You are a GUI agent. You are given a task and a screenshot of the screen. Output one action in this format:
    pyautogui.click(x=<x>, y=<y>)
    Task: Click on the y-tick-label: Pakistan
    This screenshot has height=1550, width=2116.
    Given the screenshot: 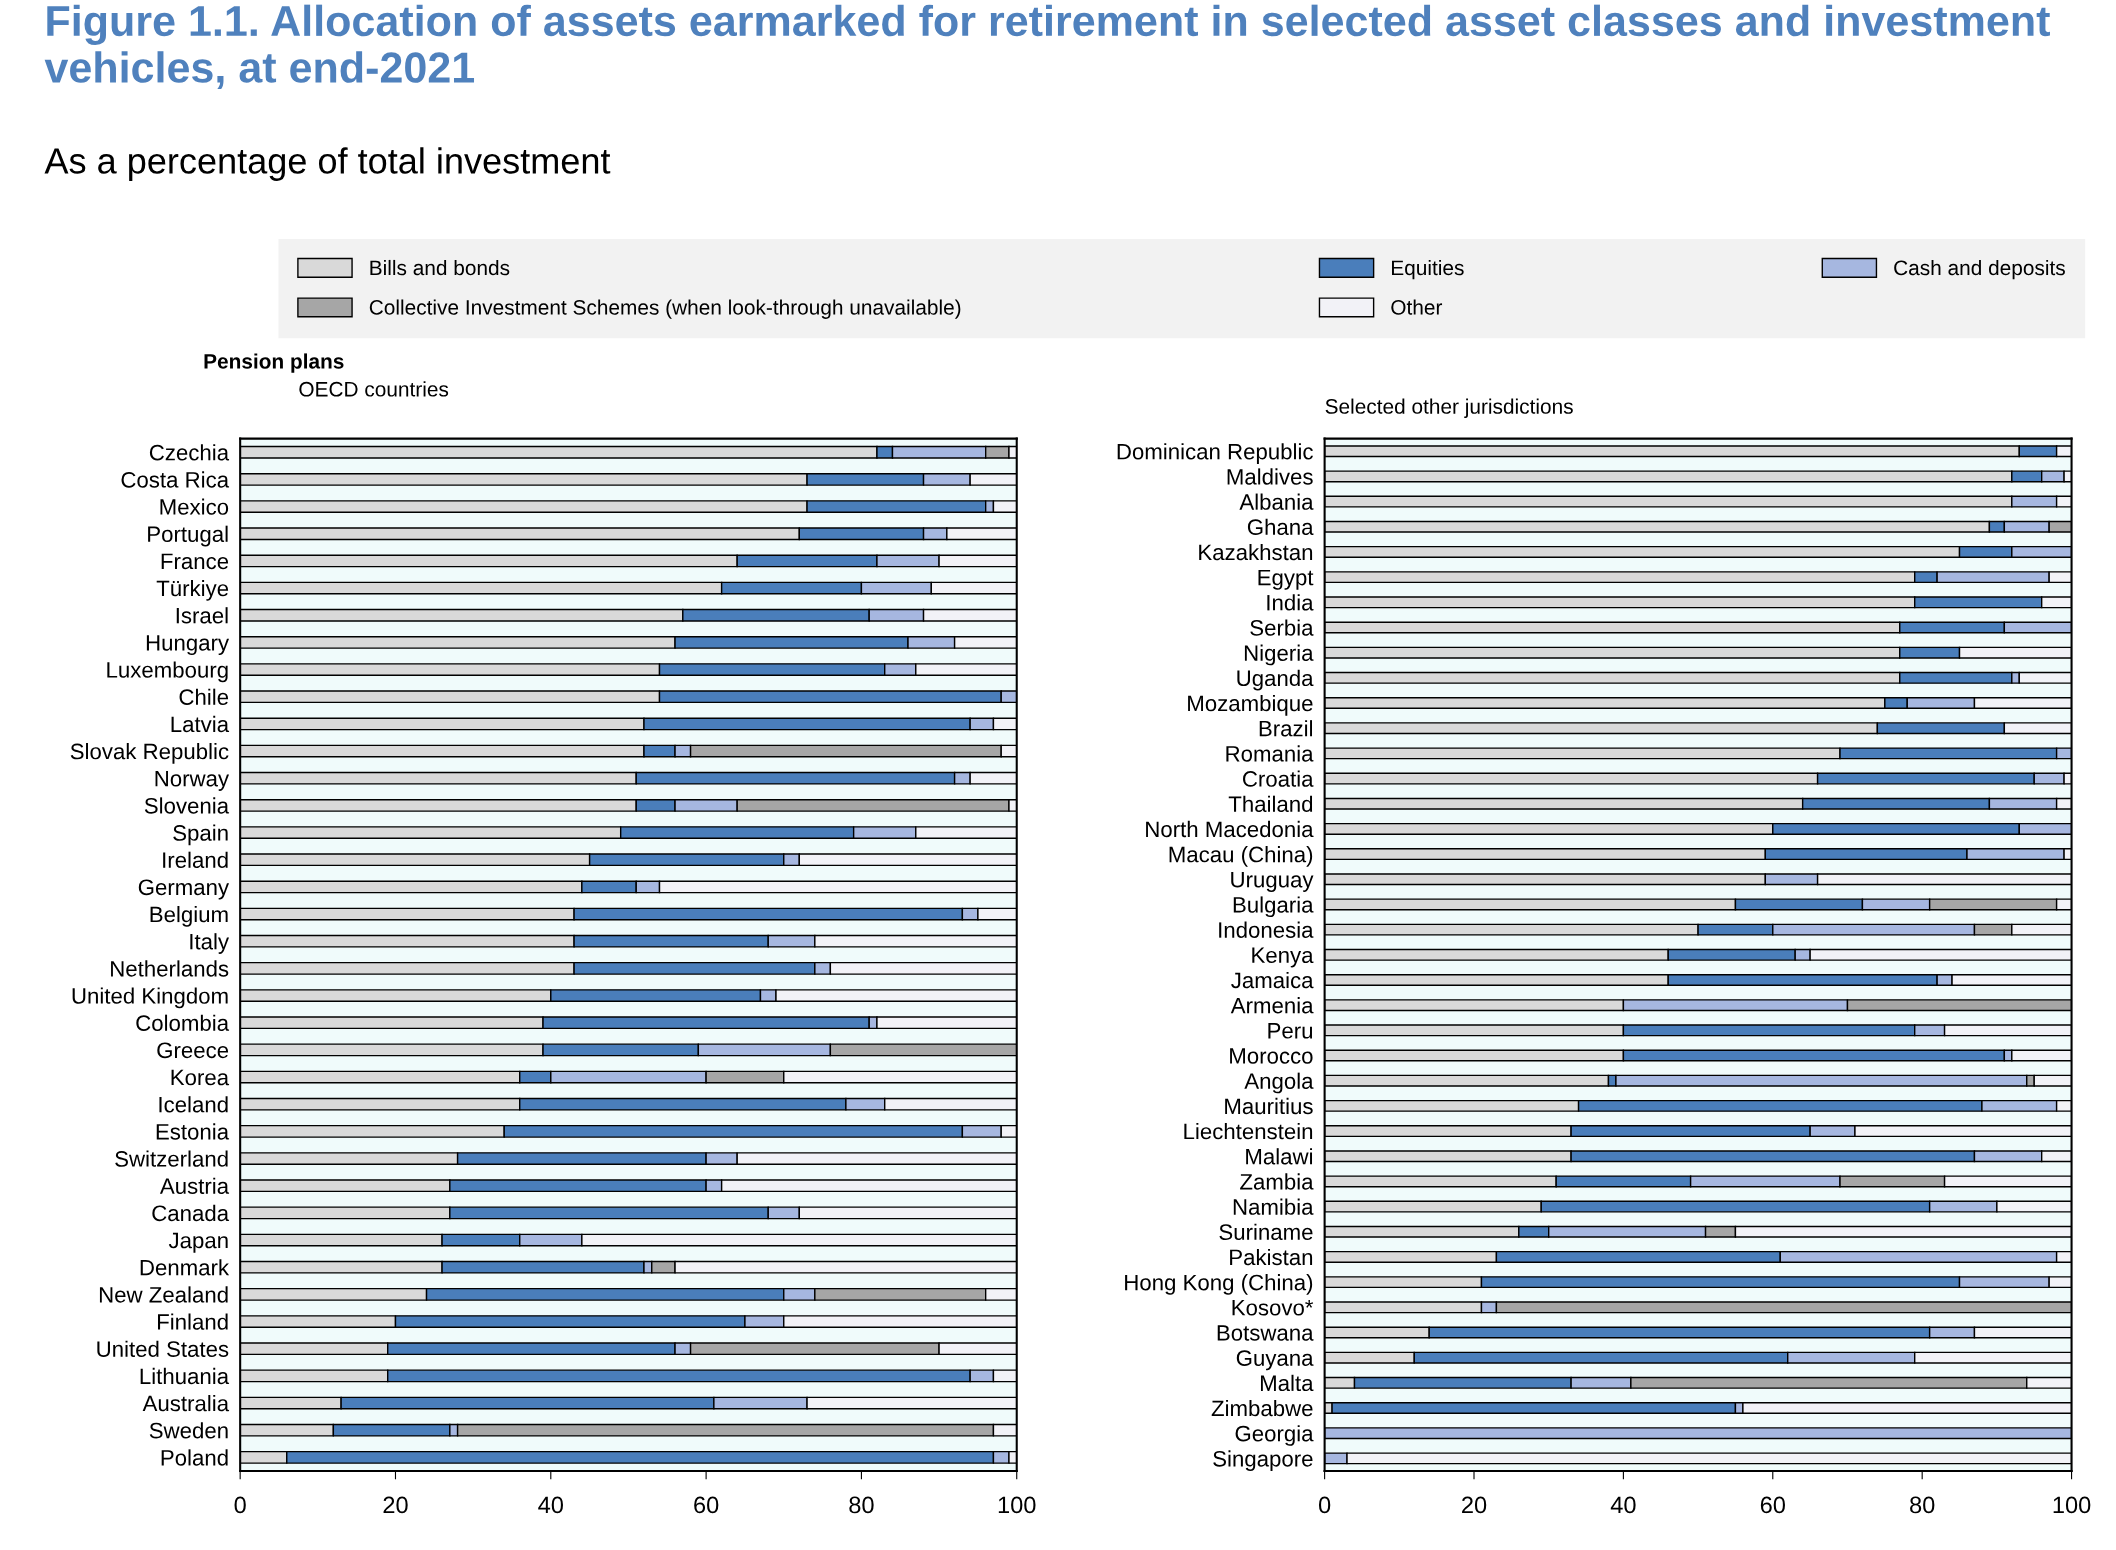 What is the action you would take?
    pyautogui.click(x=1271, y=1257)
    